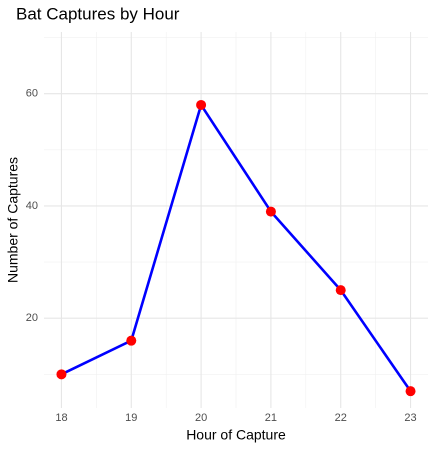  Describe the element at coordinates (13, 220) in the screenshot. I see `y-axis-title: Number of Captures` at that location.